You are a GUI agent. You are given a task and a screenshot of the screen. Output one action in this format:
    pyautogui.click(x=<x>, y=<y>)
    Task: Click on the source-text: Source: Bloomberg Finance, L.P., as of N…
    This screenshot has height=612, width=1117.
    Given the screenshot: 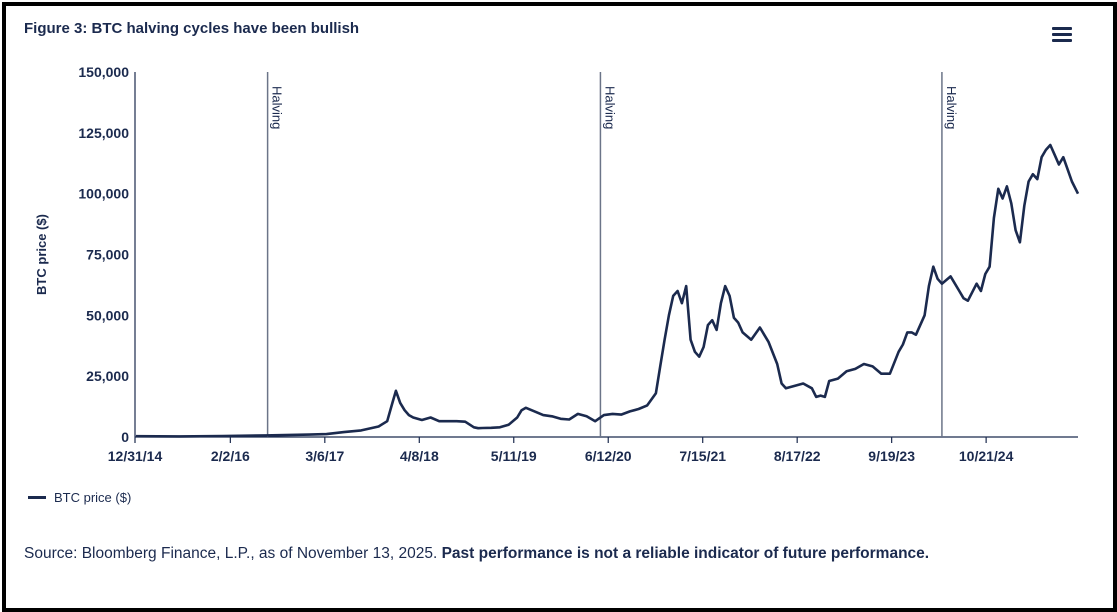 What is the action you would take?
    pyautogui.click(x=233, y=553)
    